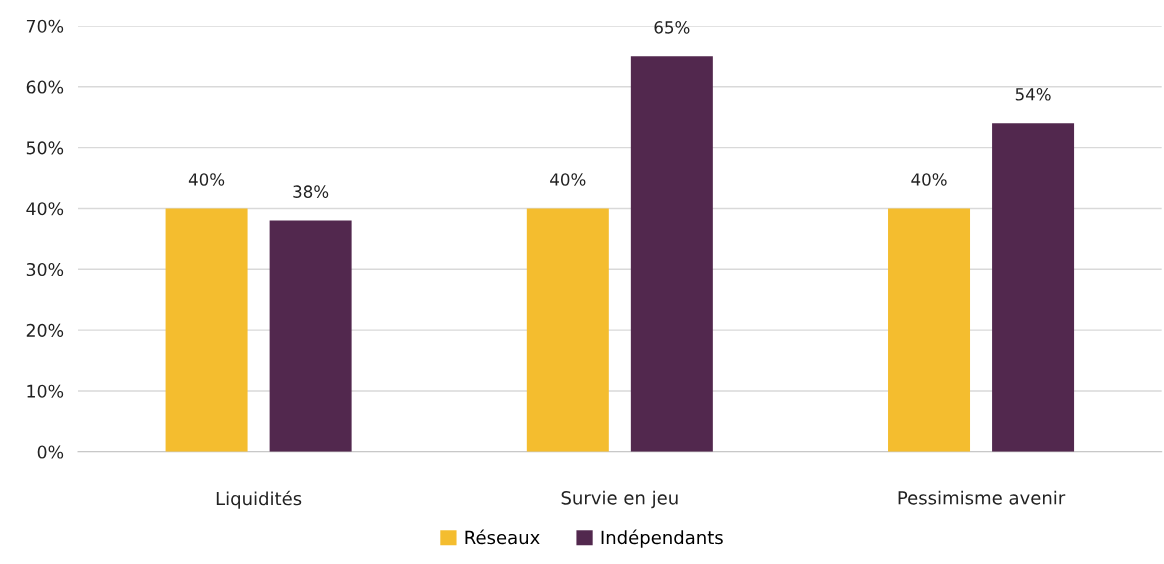 The image size is (1164, 564). What do you see at coordinates (662, 538) in the screenshot?
I see `legend-label: Indépendants` at bounding box center [662, 538].